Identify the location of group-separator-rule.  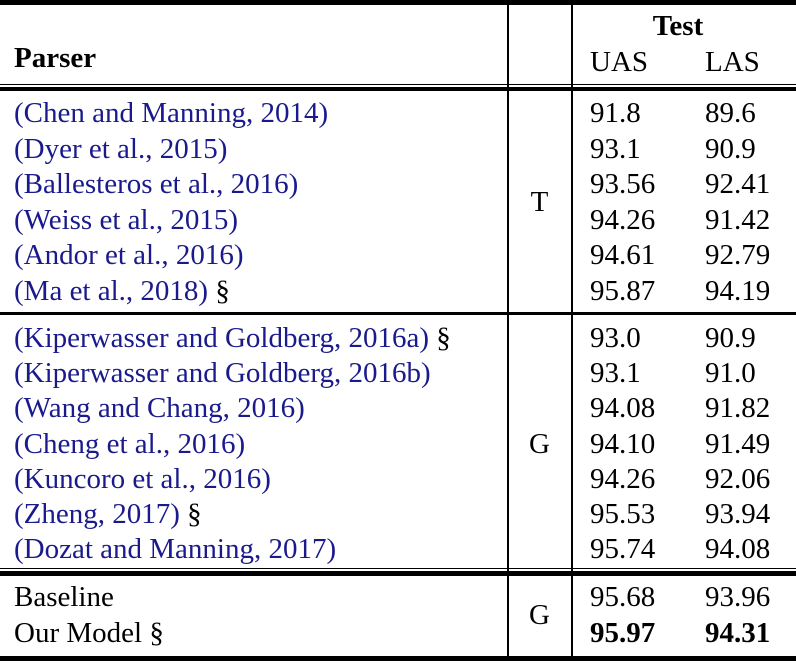
(398, 313).